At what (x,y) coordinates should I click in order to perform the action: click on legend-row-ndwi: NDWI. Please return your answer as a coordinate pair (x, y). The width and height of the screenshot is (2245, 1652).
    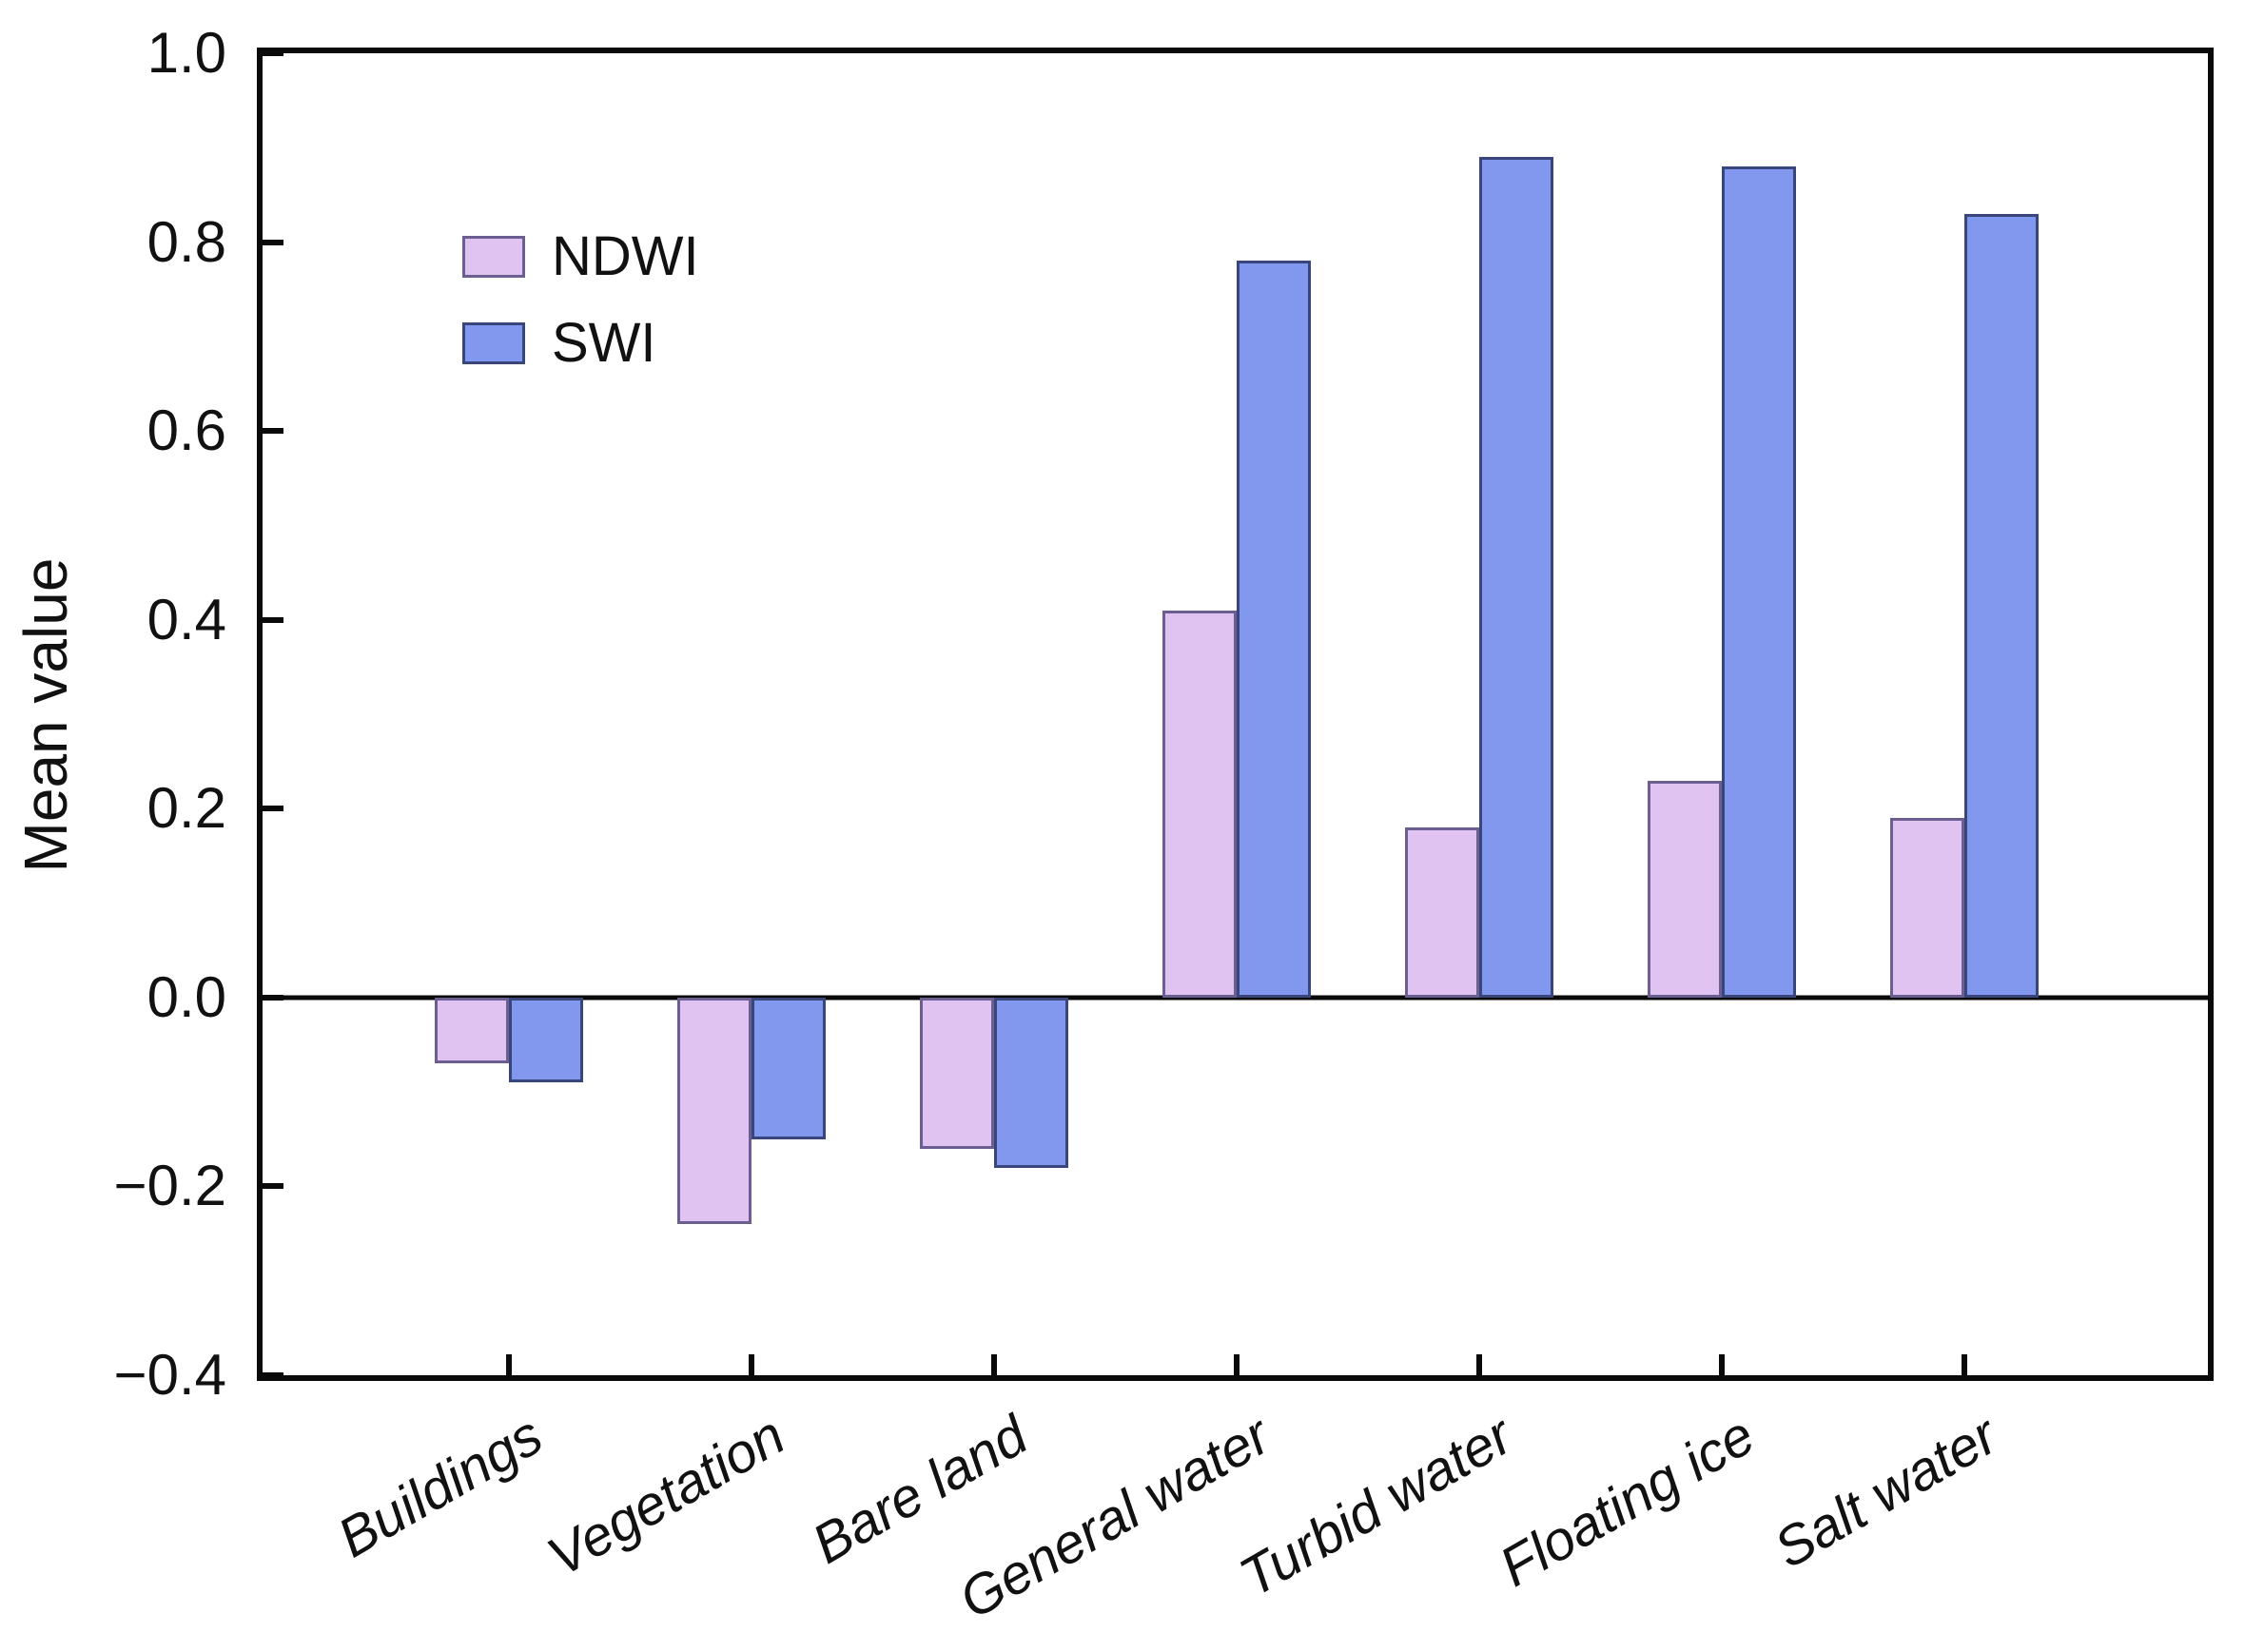
    Looking at the image, I should click on (580, 256).